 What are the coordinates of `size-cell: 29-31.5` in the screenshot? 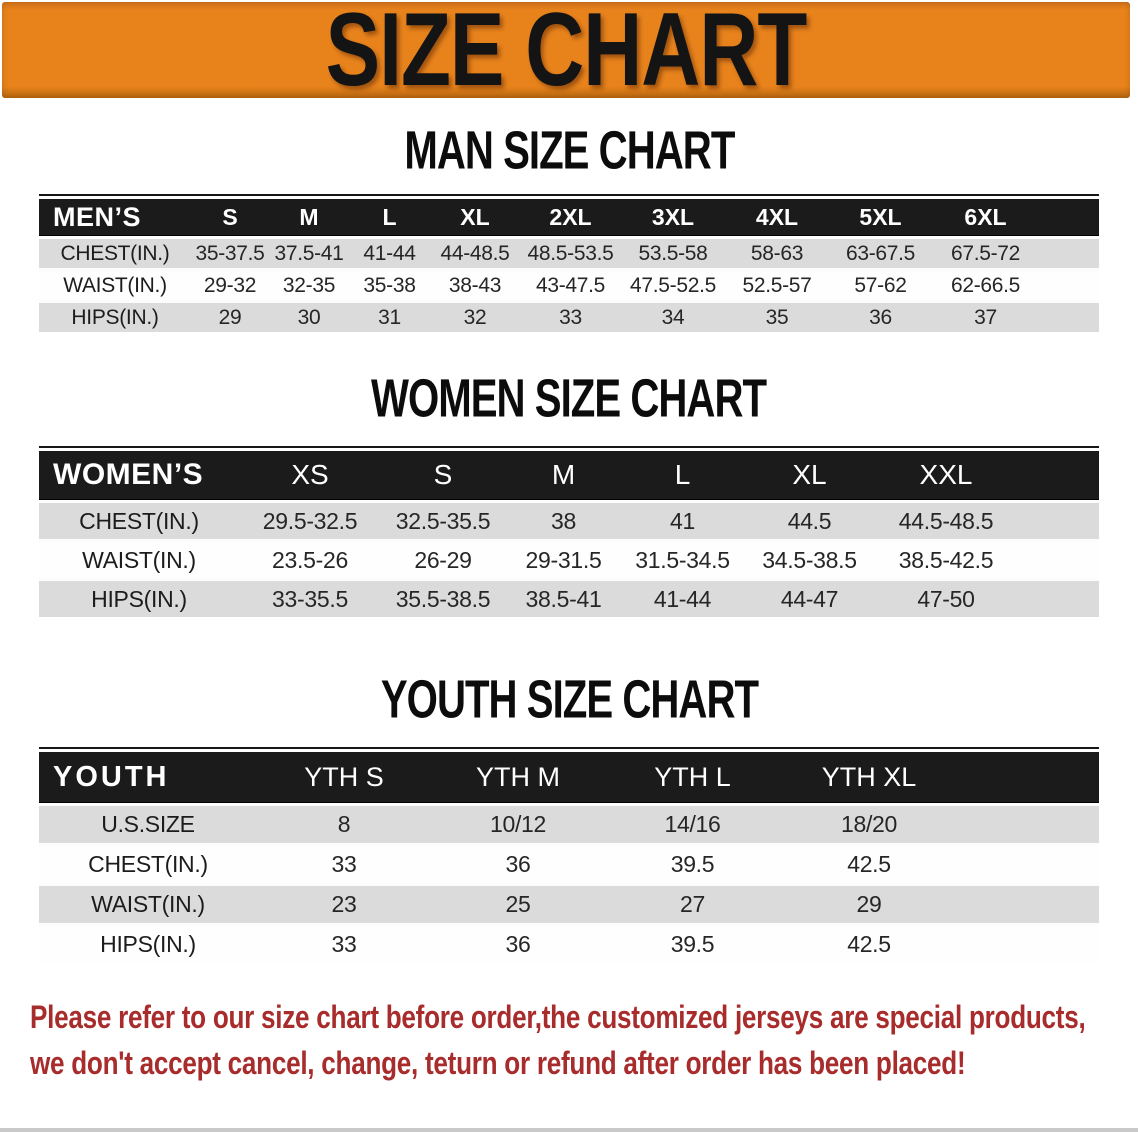 It's located at (563, 558).